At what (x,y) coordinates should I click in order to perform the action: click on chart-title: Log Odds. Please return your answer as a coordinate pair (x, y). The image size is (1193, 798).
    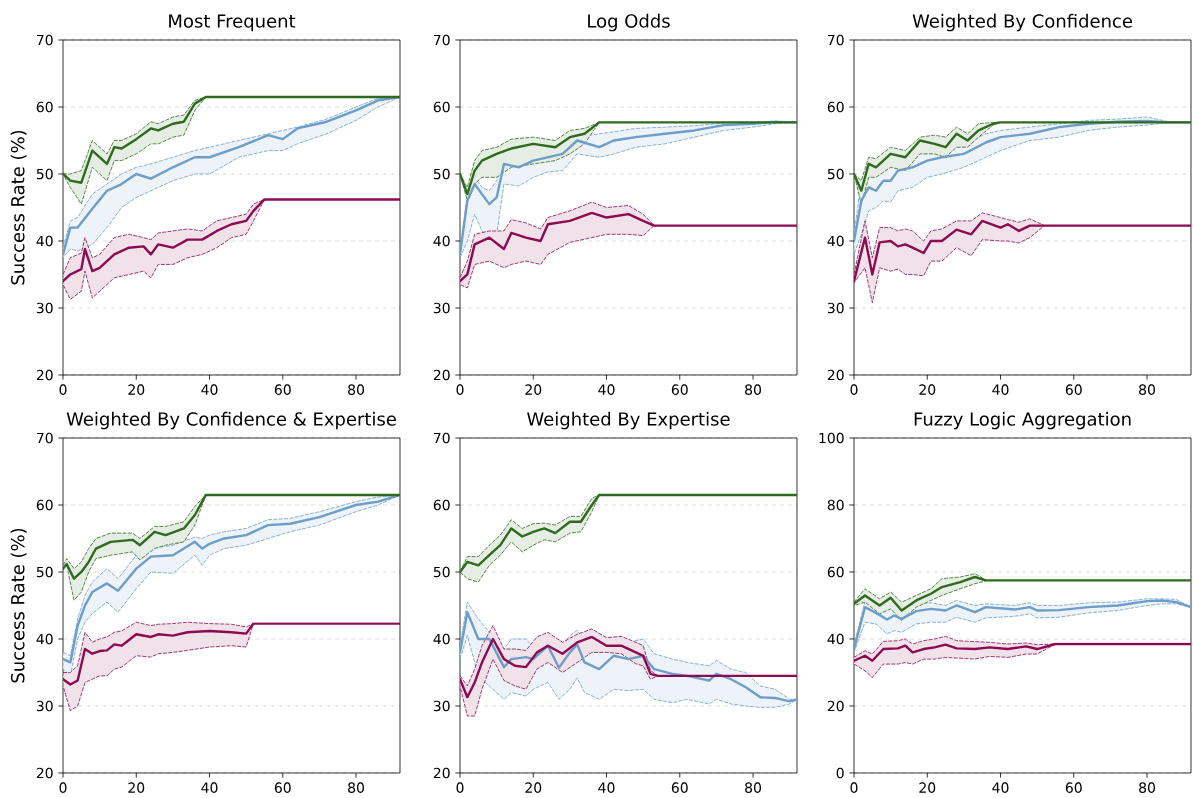
    Looking at the image, I should click on (629, 22).